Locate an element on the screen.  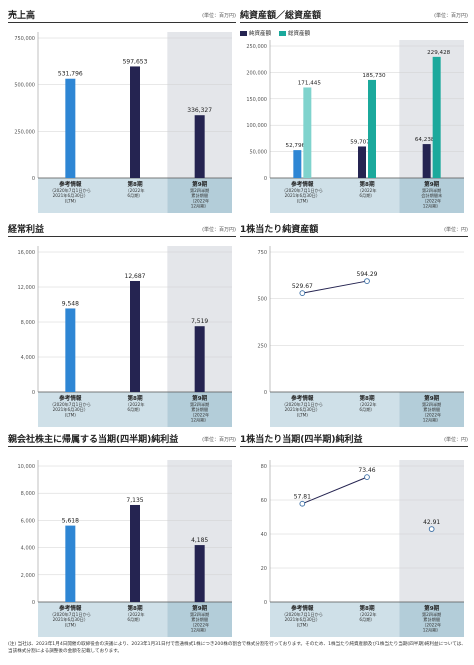
data-label: 5,618 is located at coordinates (70, 521).